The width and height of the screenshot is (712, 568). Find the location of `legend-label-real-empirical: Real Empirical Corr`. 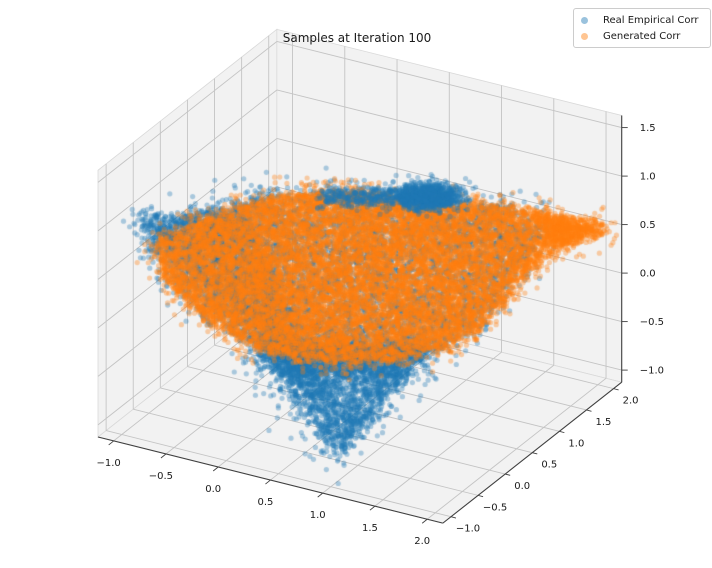

legend-label-real-empirical: Real Empirical Corr is located at coordinates (651, 20).